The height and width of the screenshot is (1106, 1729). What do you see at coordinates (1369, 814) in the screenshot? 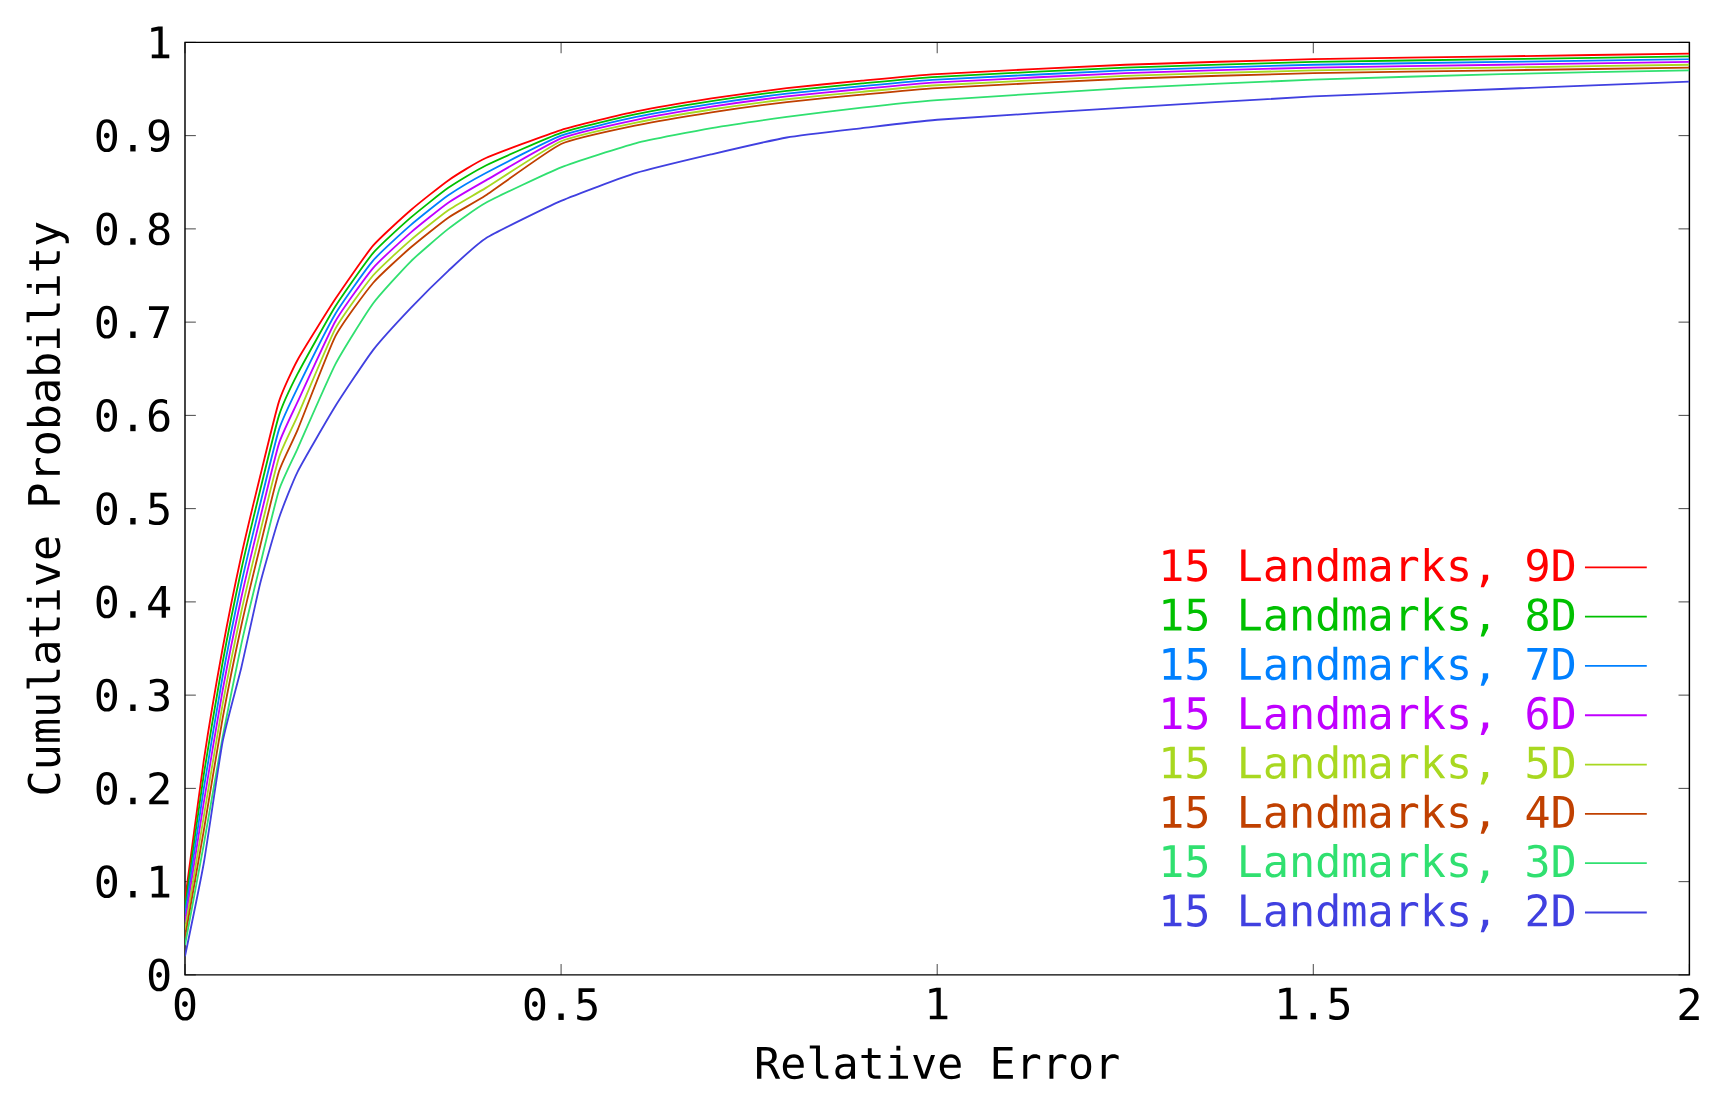
I see `legend-label: 15 Landmarks, 4D` at bounding box center [1369, 814].